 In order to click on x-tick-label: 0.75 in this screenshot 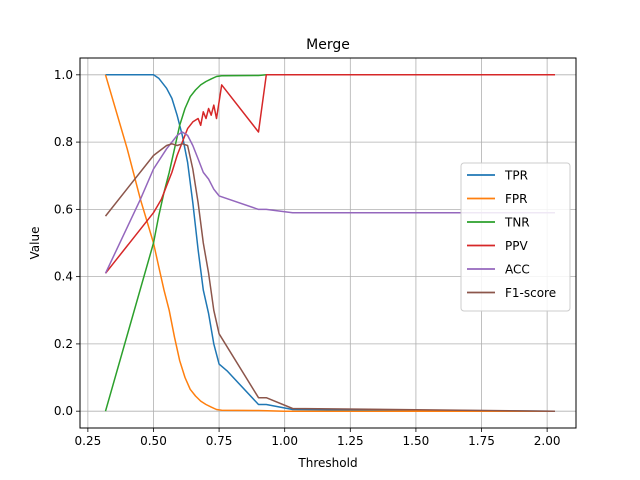, I will do `click(219, 441)`.